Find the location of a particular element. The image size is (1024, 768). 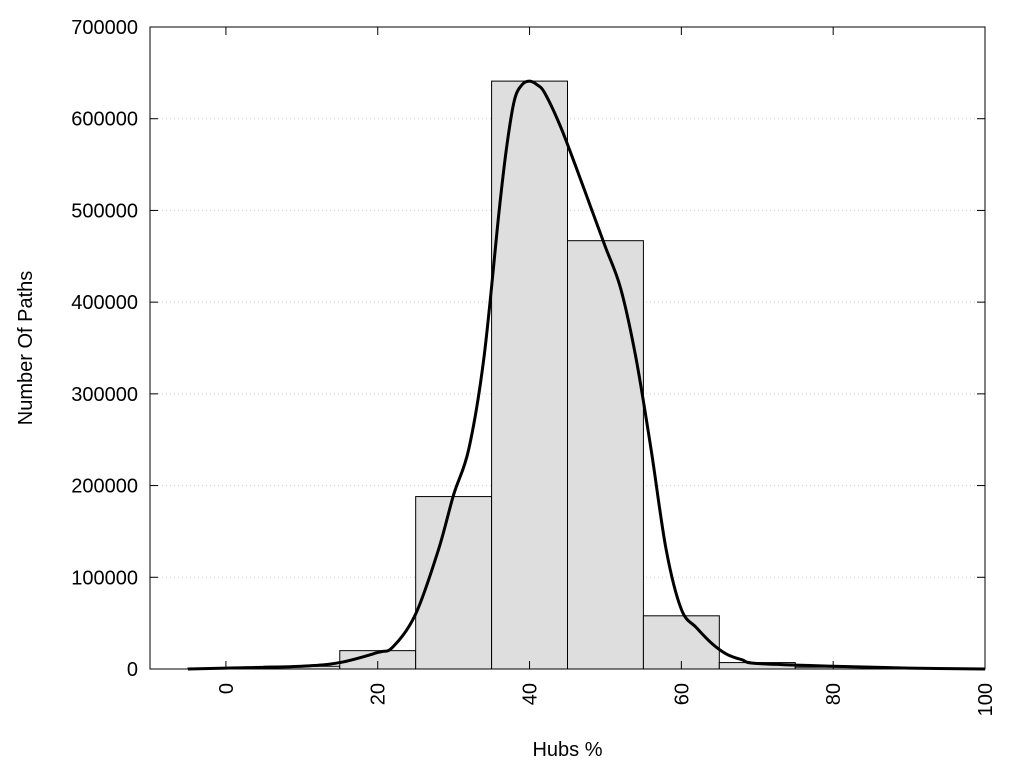

y-tick-label: 100000 is located at coordinates (104, 578).